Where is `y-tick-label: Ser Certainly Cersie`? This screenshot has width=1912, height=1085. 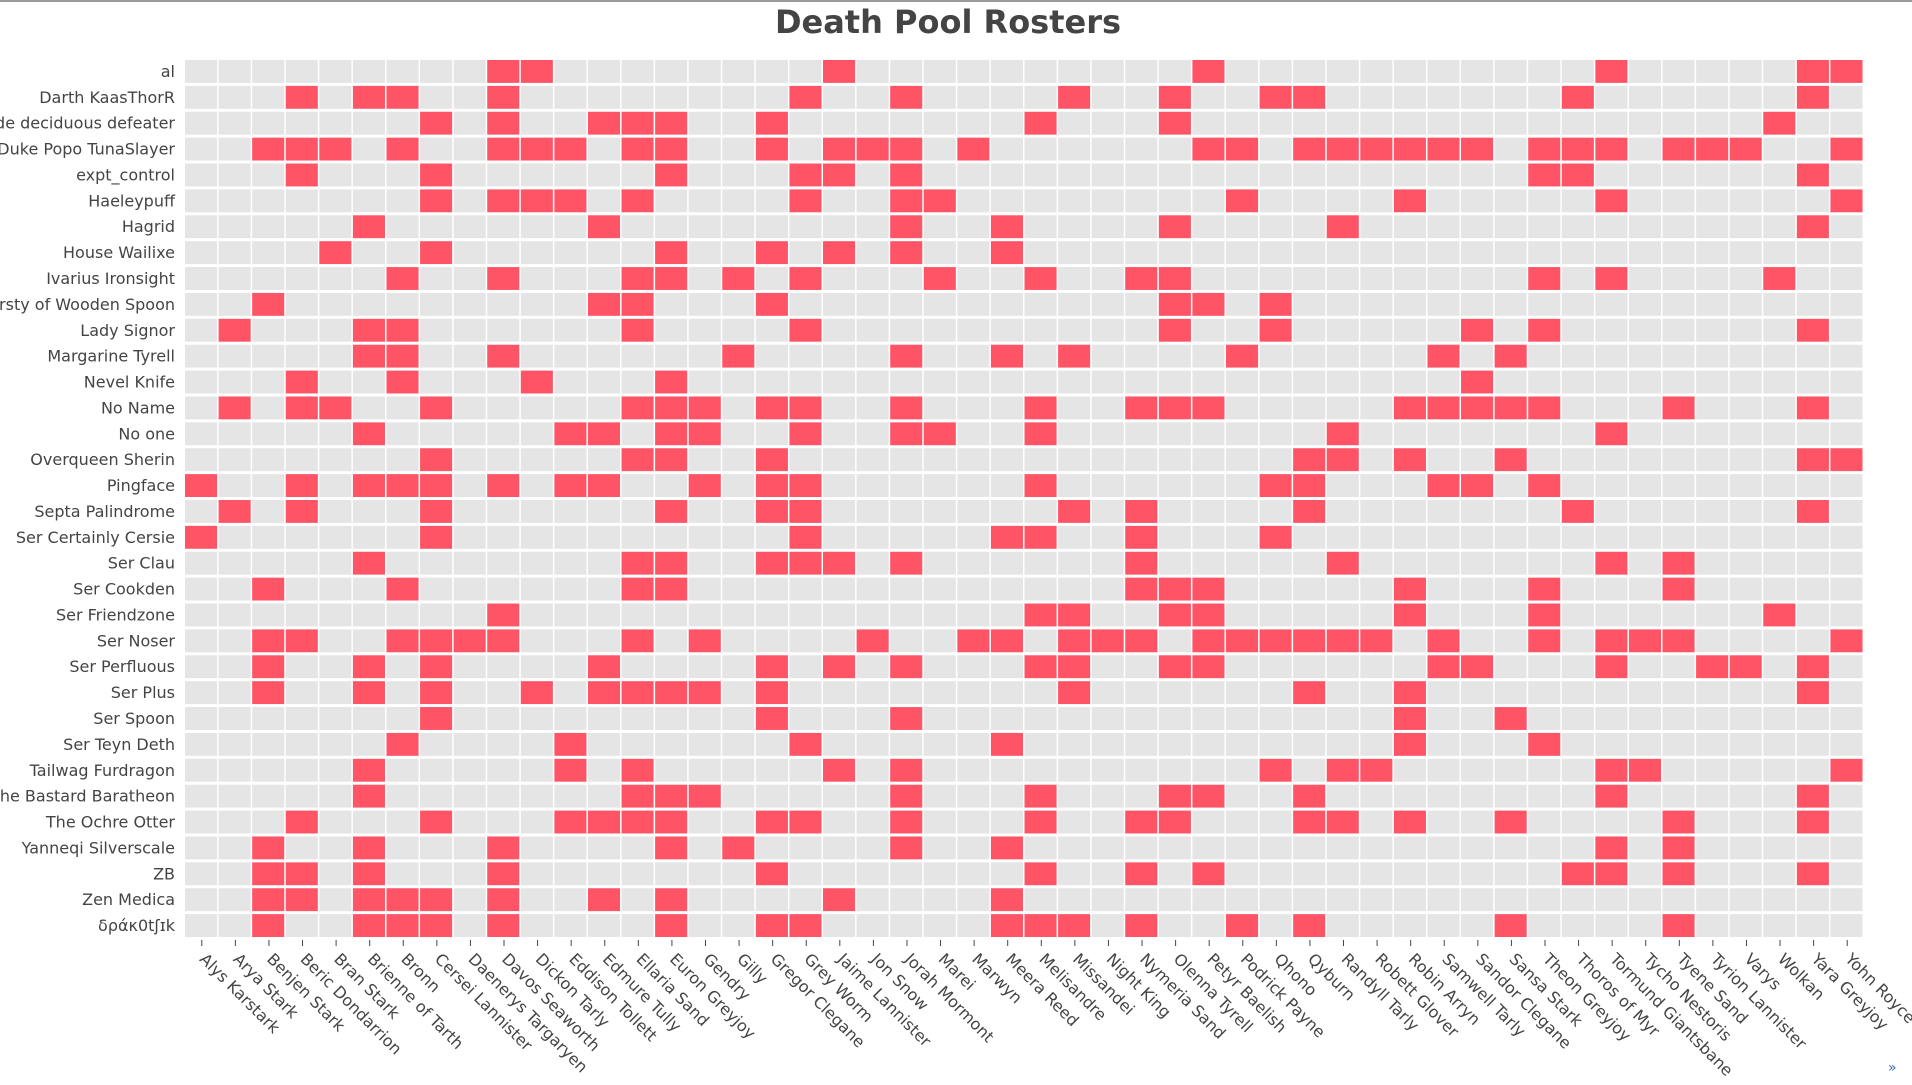 y-tick-label: Ser Certainly Cersie is located at coordinates (95, 537).